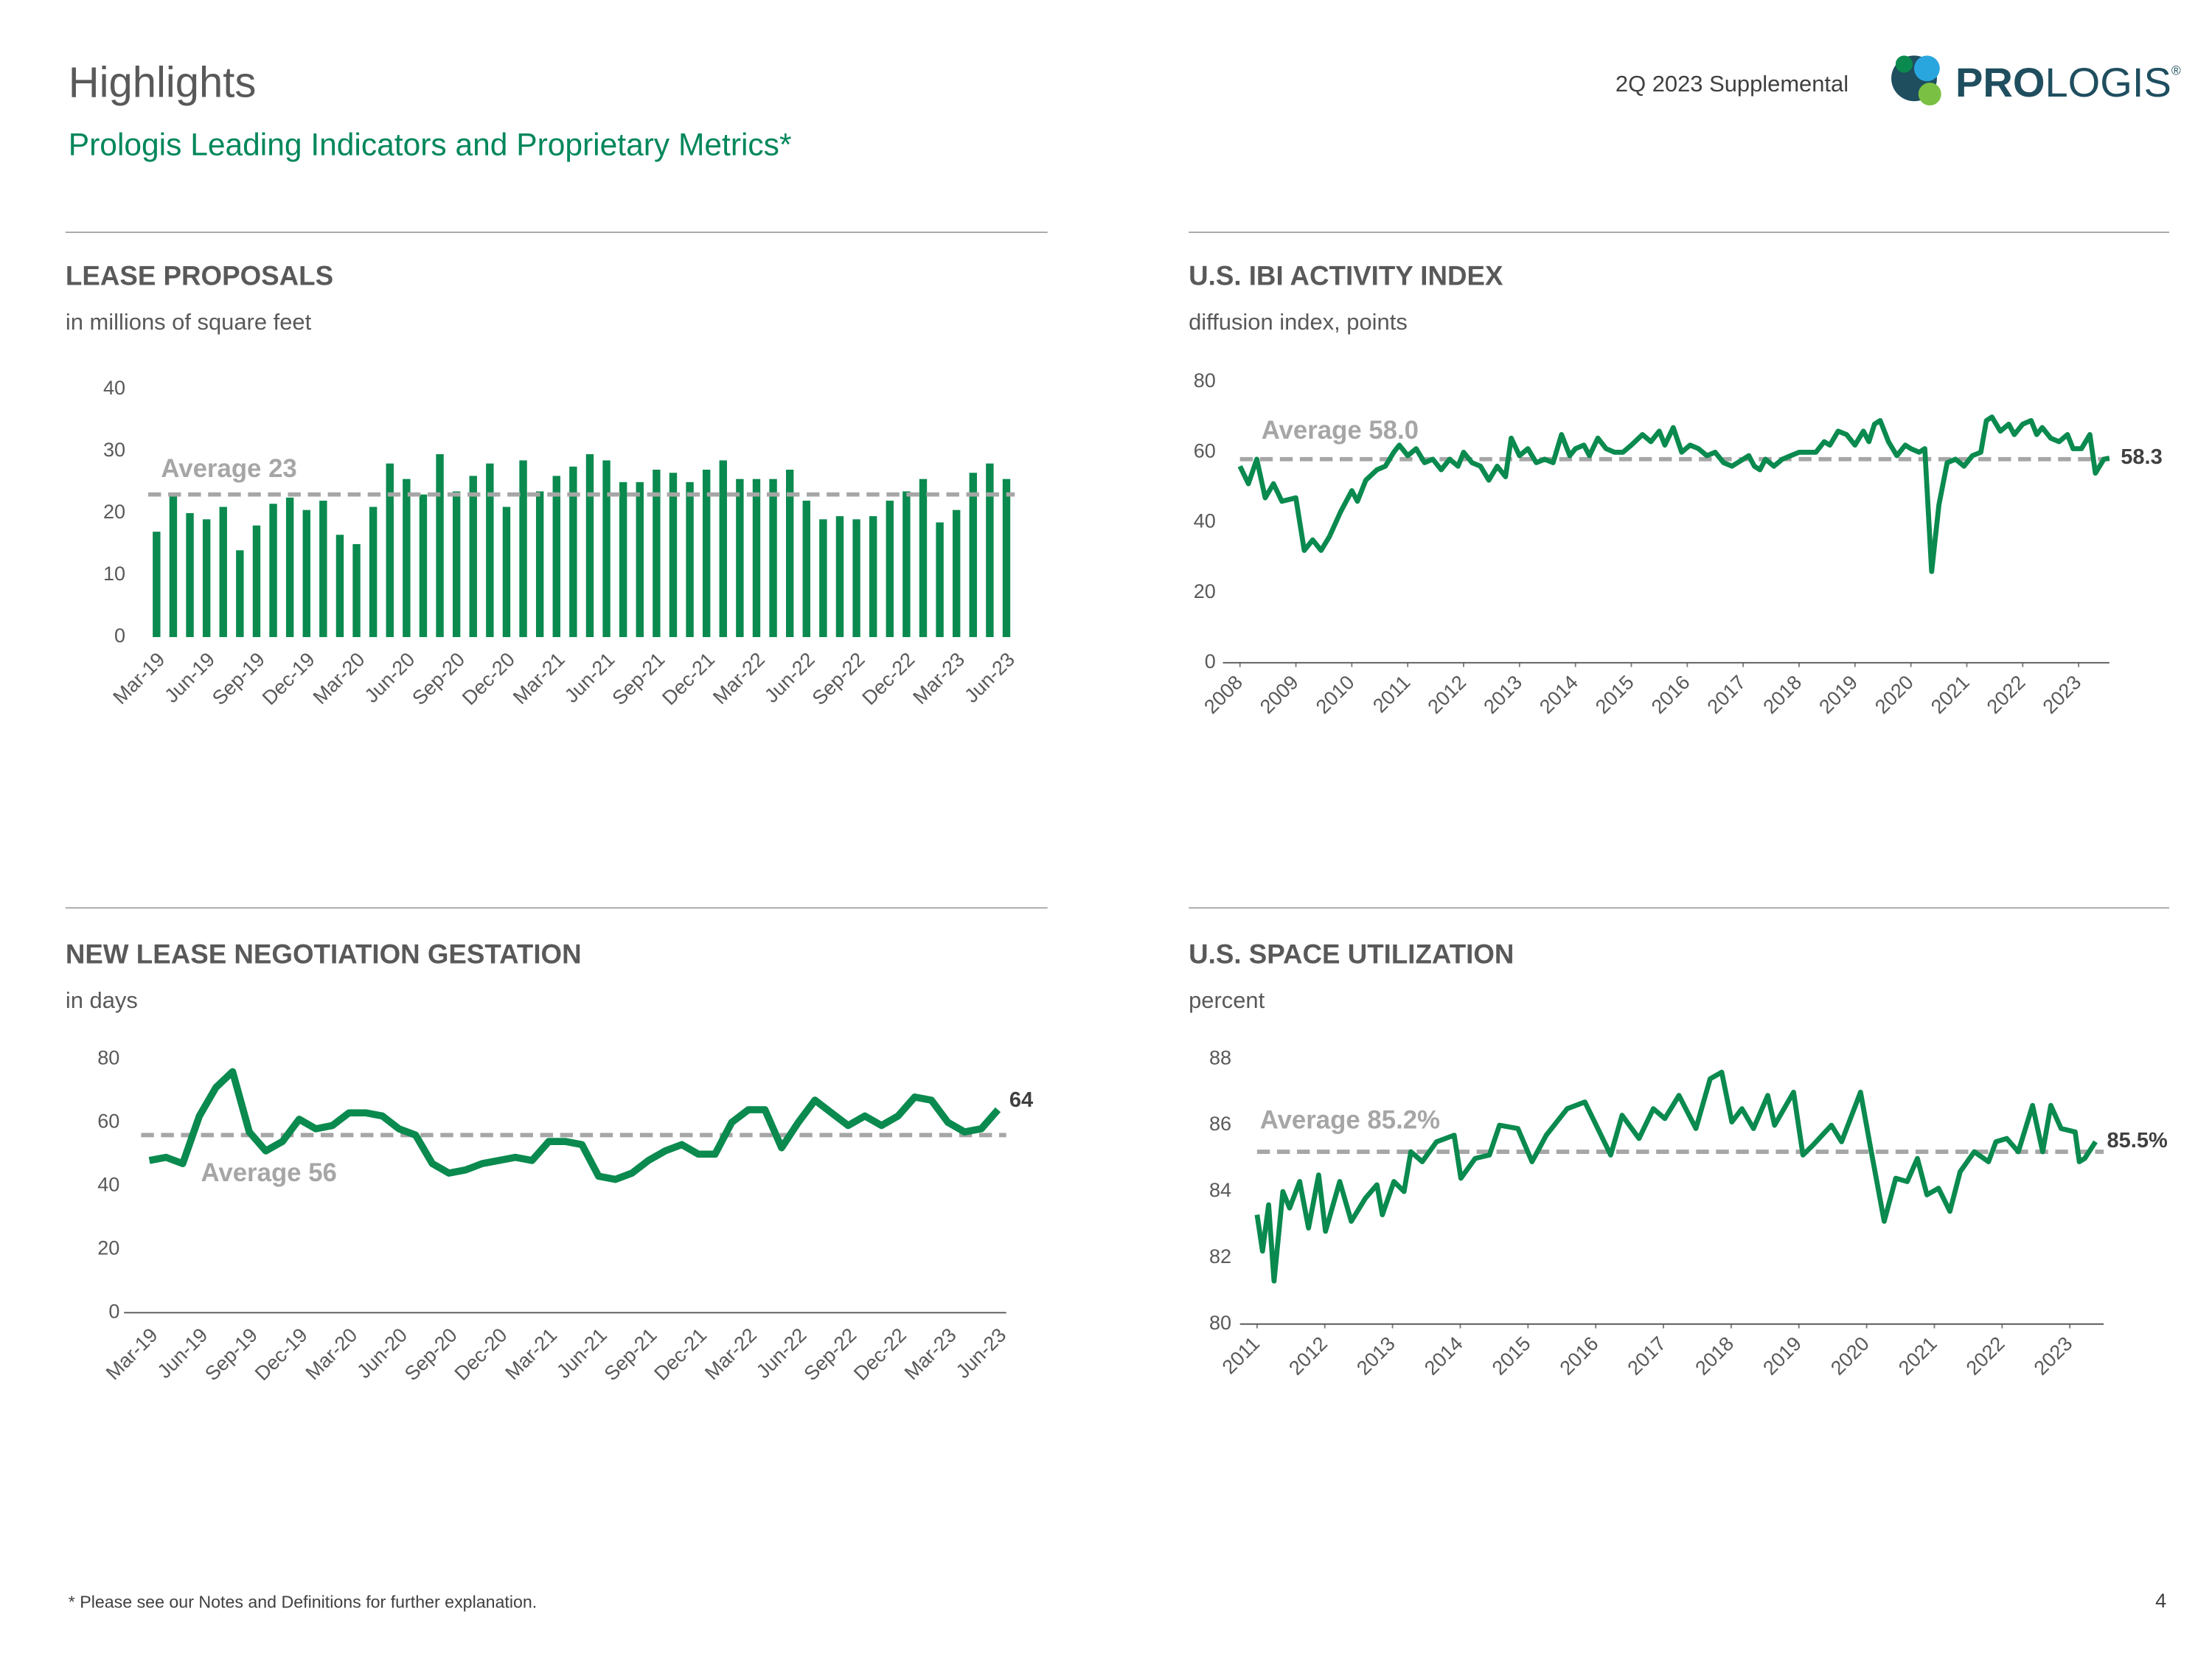 Image resolution: width=2212 pixels, height=1659 pixels. I want to click on x-tick-label: 2019, so click(1838, 694).